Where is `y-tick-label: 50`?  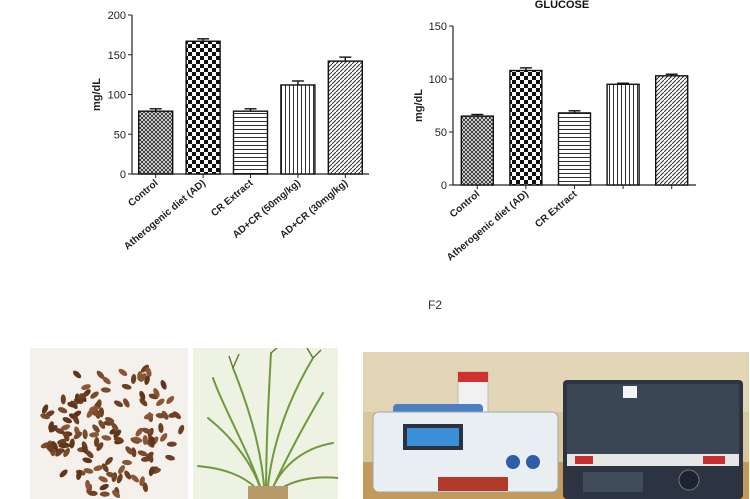
y-tick-label: 50 is located at coordinates (120, 135).